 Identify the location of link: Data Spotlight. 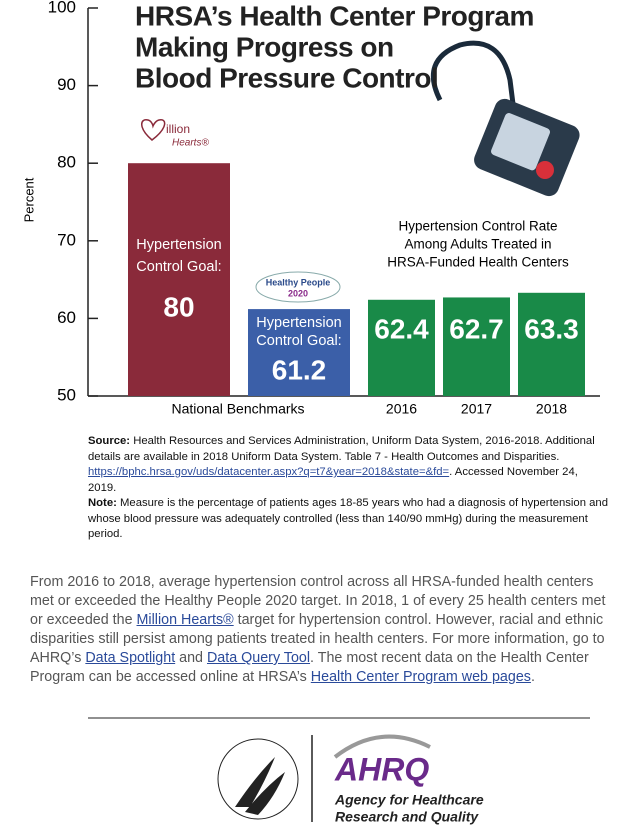
(130, 658).